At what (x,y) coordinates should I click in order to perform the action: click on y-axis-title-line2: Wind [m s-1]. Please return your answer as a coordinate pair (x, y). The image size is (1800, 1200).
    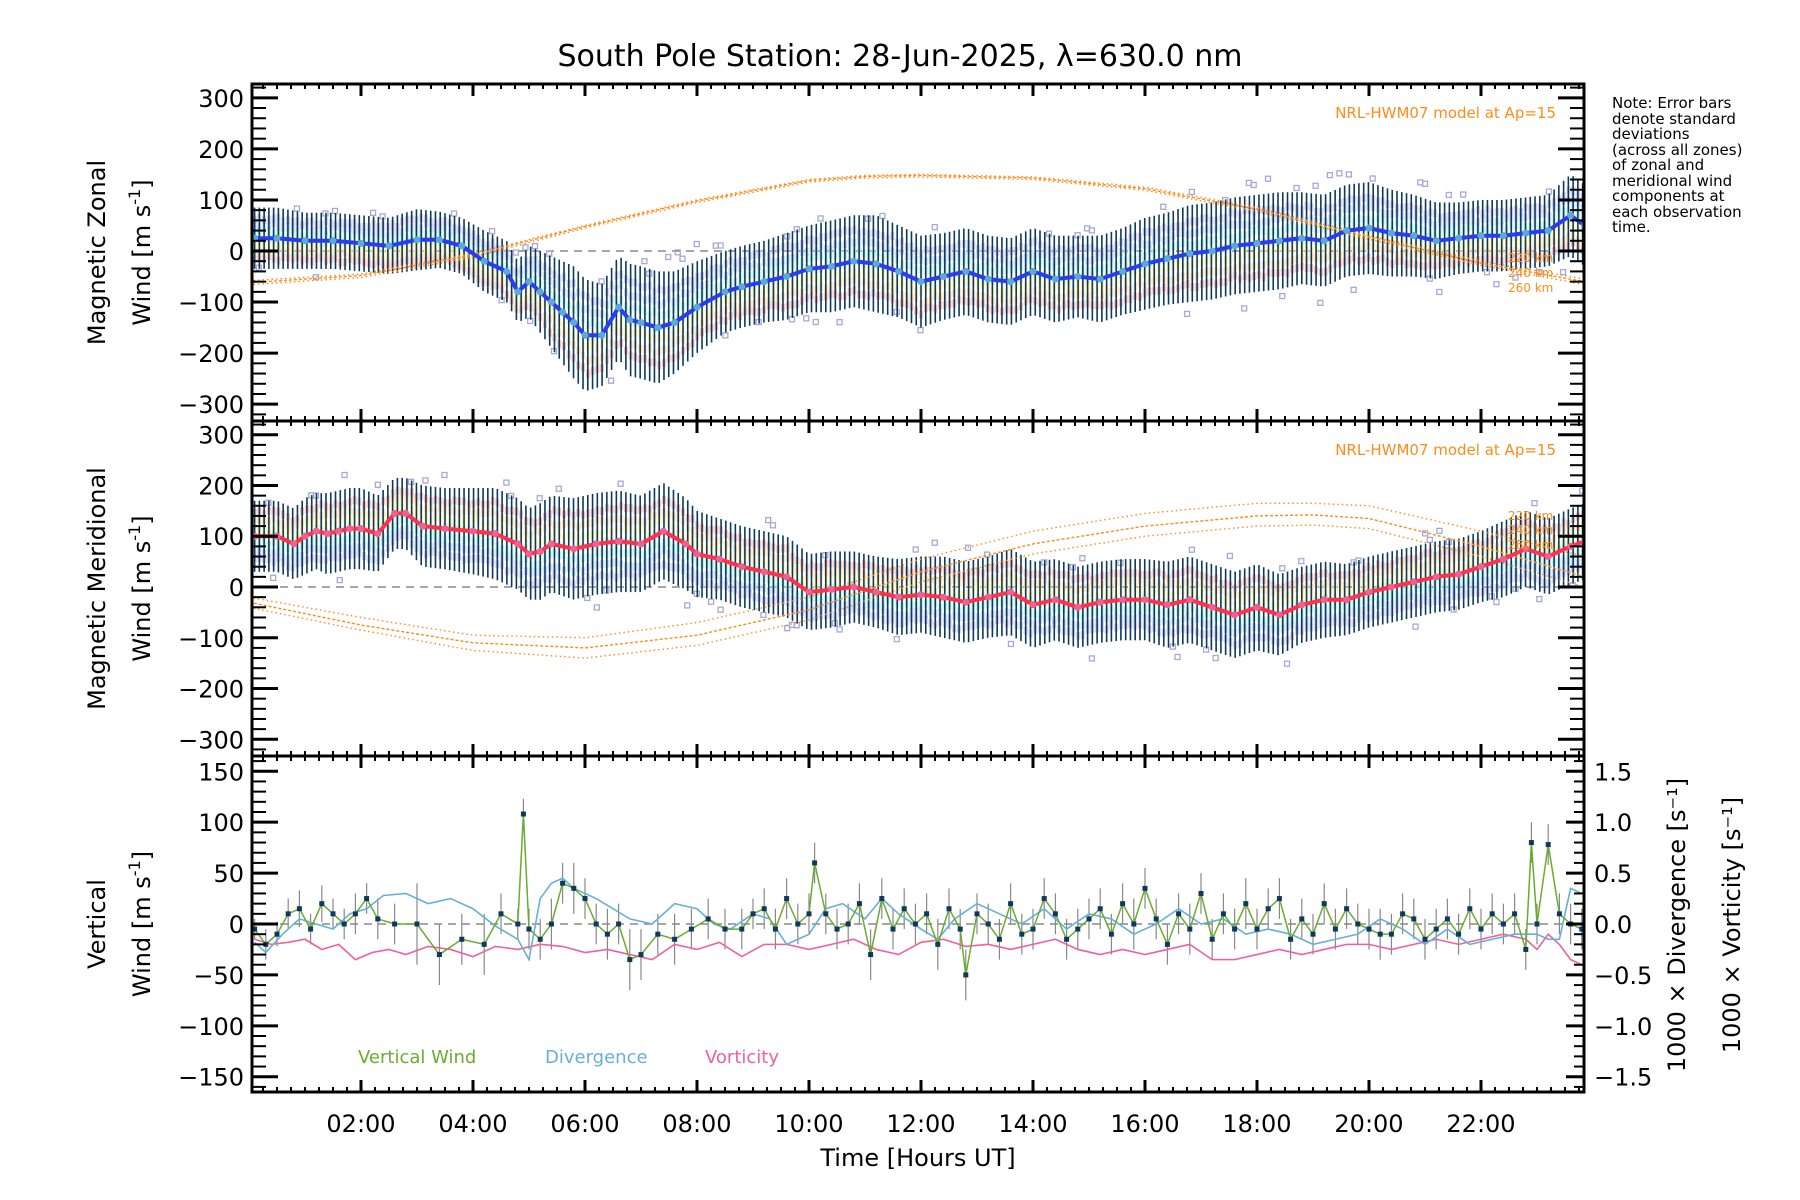
    Looking at the image, I should click on (140, 252).